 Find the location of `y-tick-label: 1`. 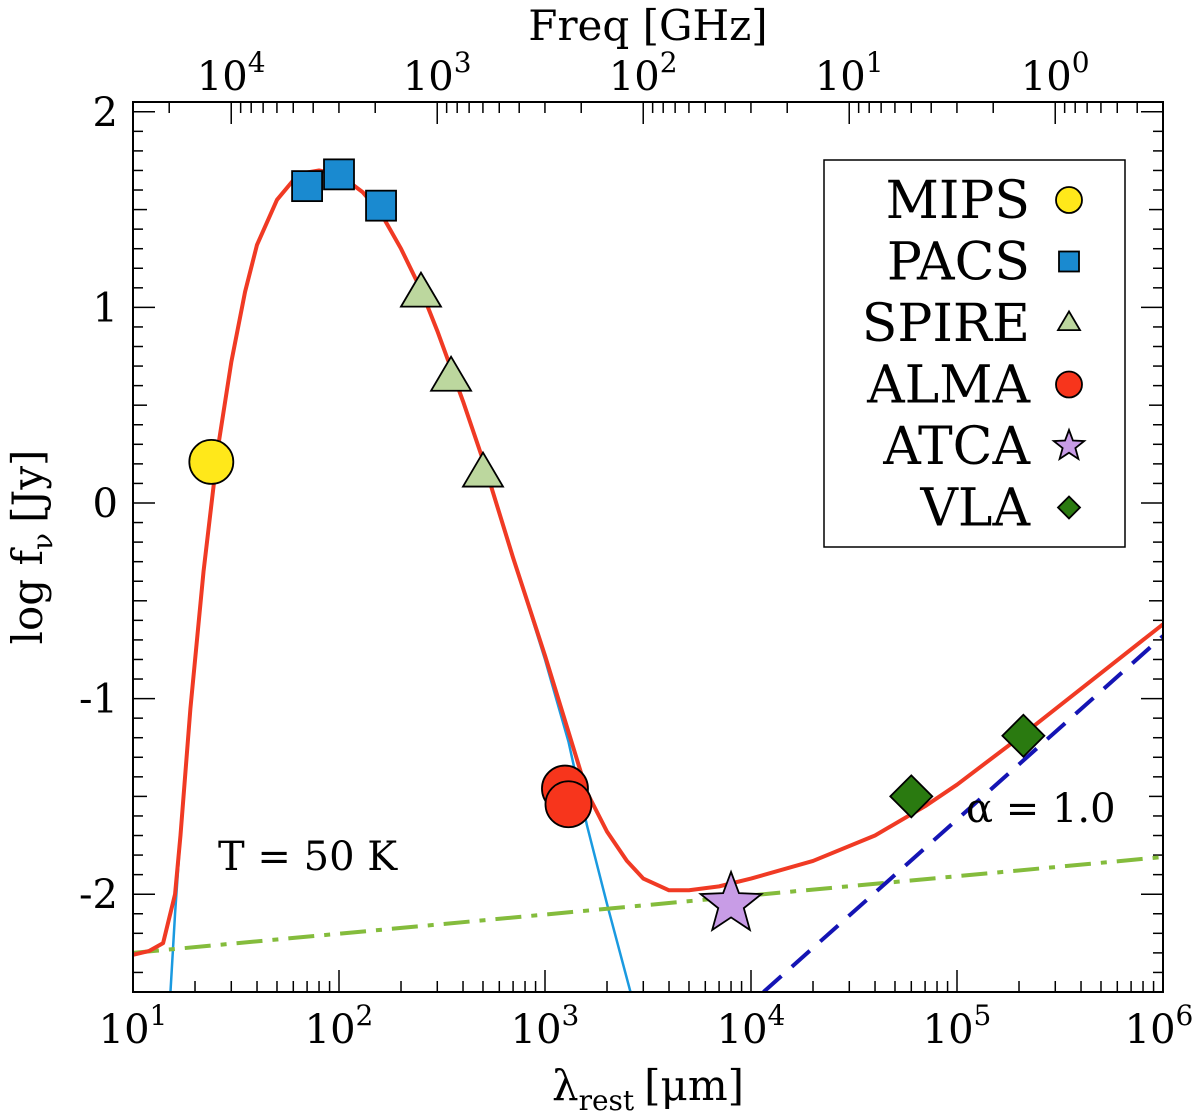

y-tick-label: 1 is located at coordinates (105, 308).